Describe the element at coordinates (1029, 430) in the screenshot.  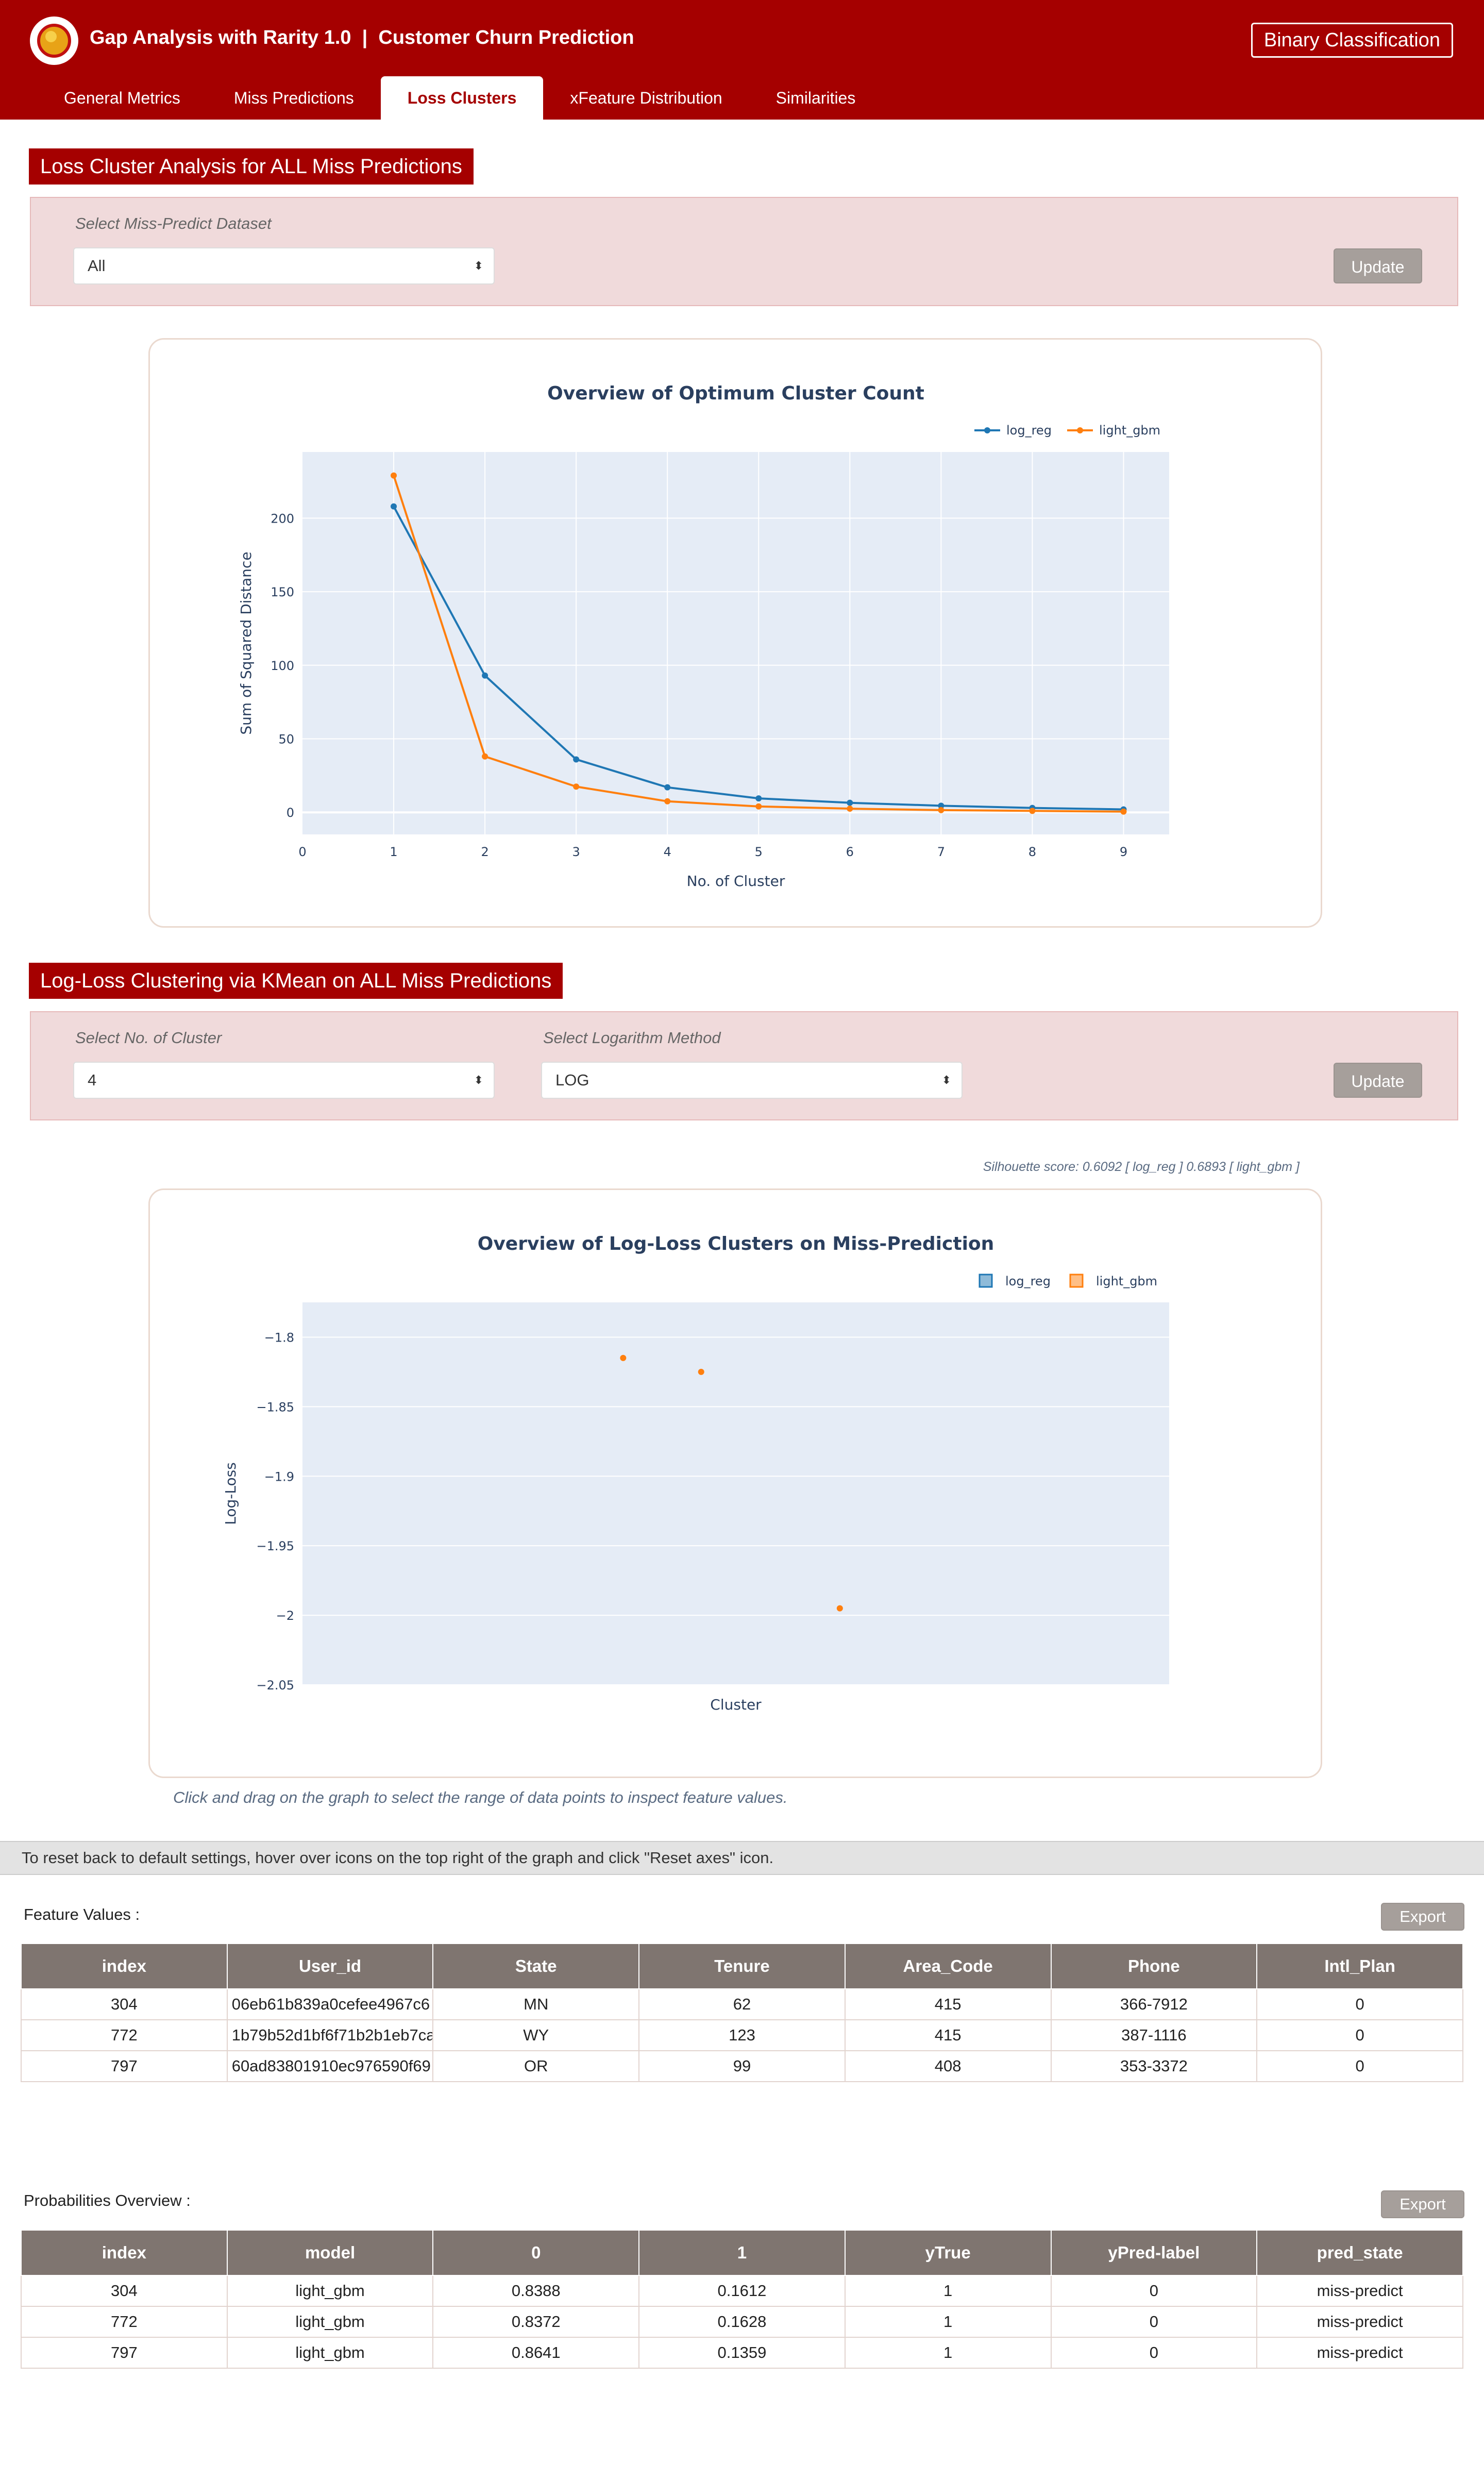
I see `legend-label-log_reg: log_reg` at that location.